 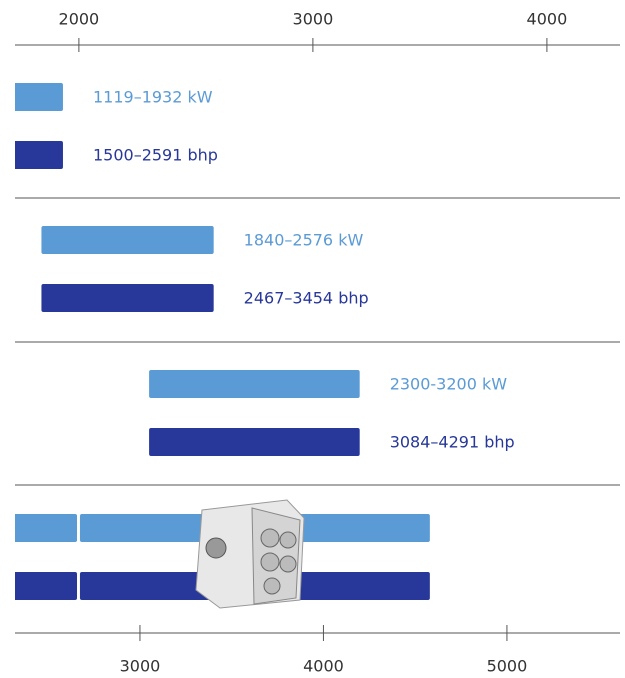 What do you see at coordinates (250, 554) in the screenshot?
I see `engine-image` at bounding box center [250, 554].